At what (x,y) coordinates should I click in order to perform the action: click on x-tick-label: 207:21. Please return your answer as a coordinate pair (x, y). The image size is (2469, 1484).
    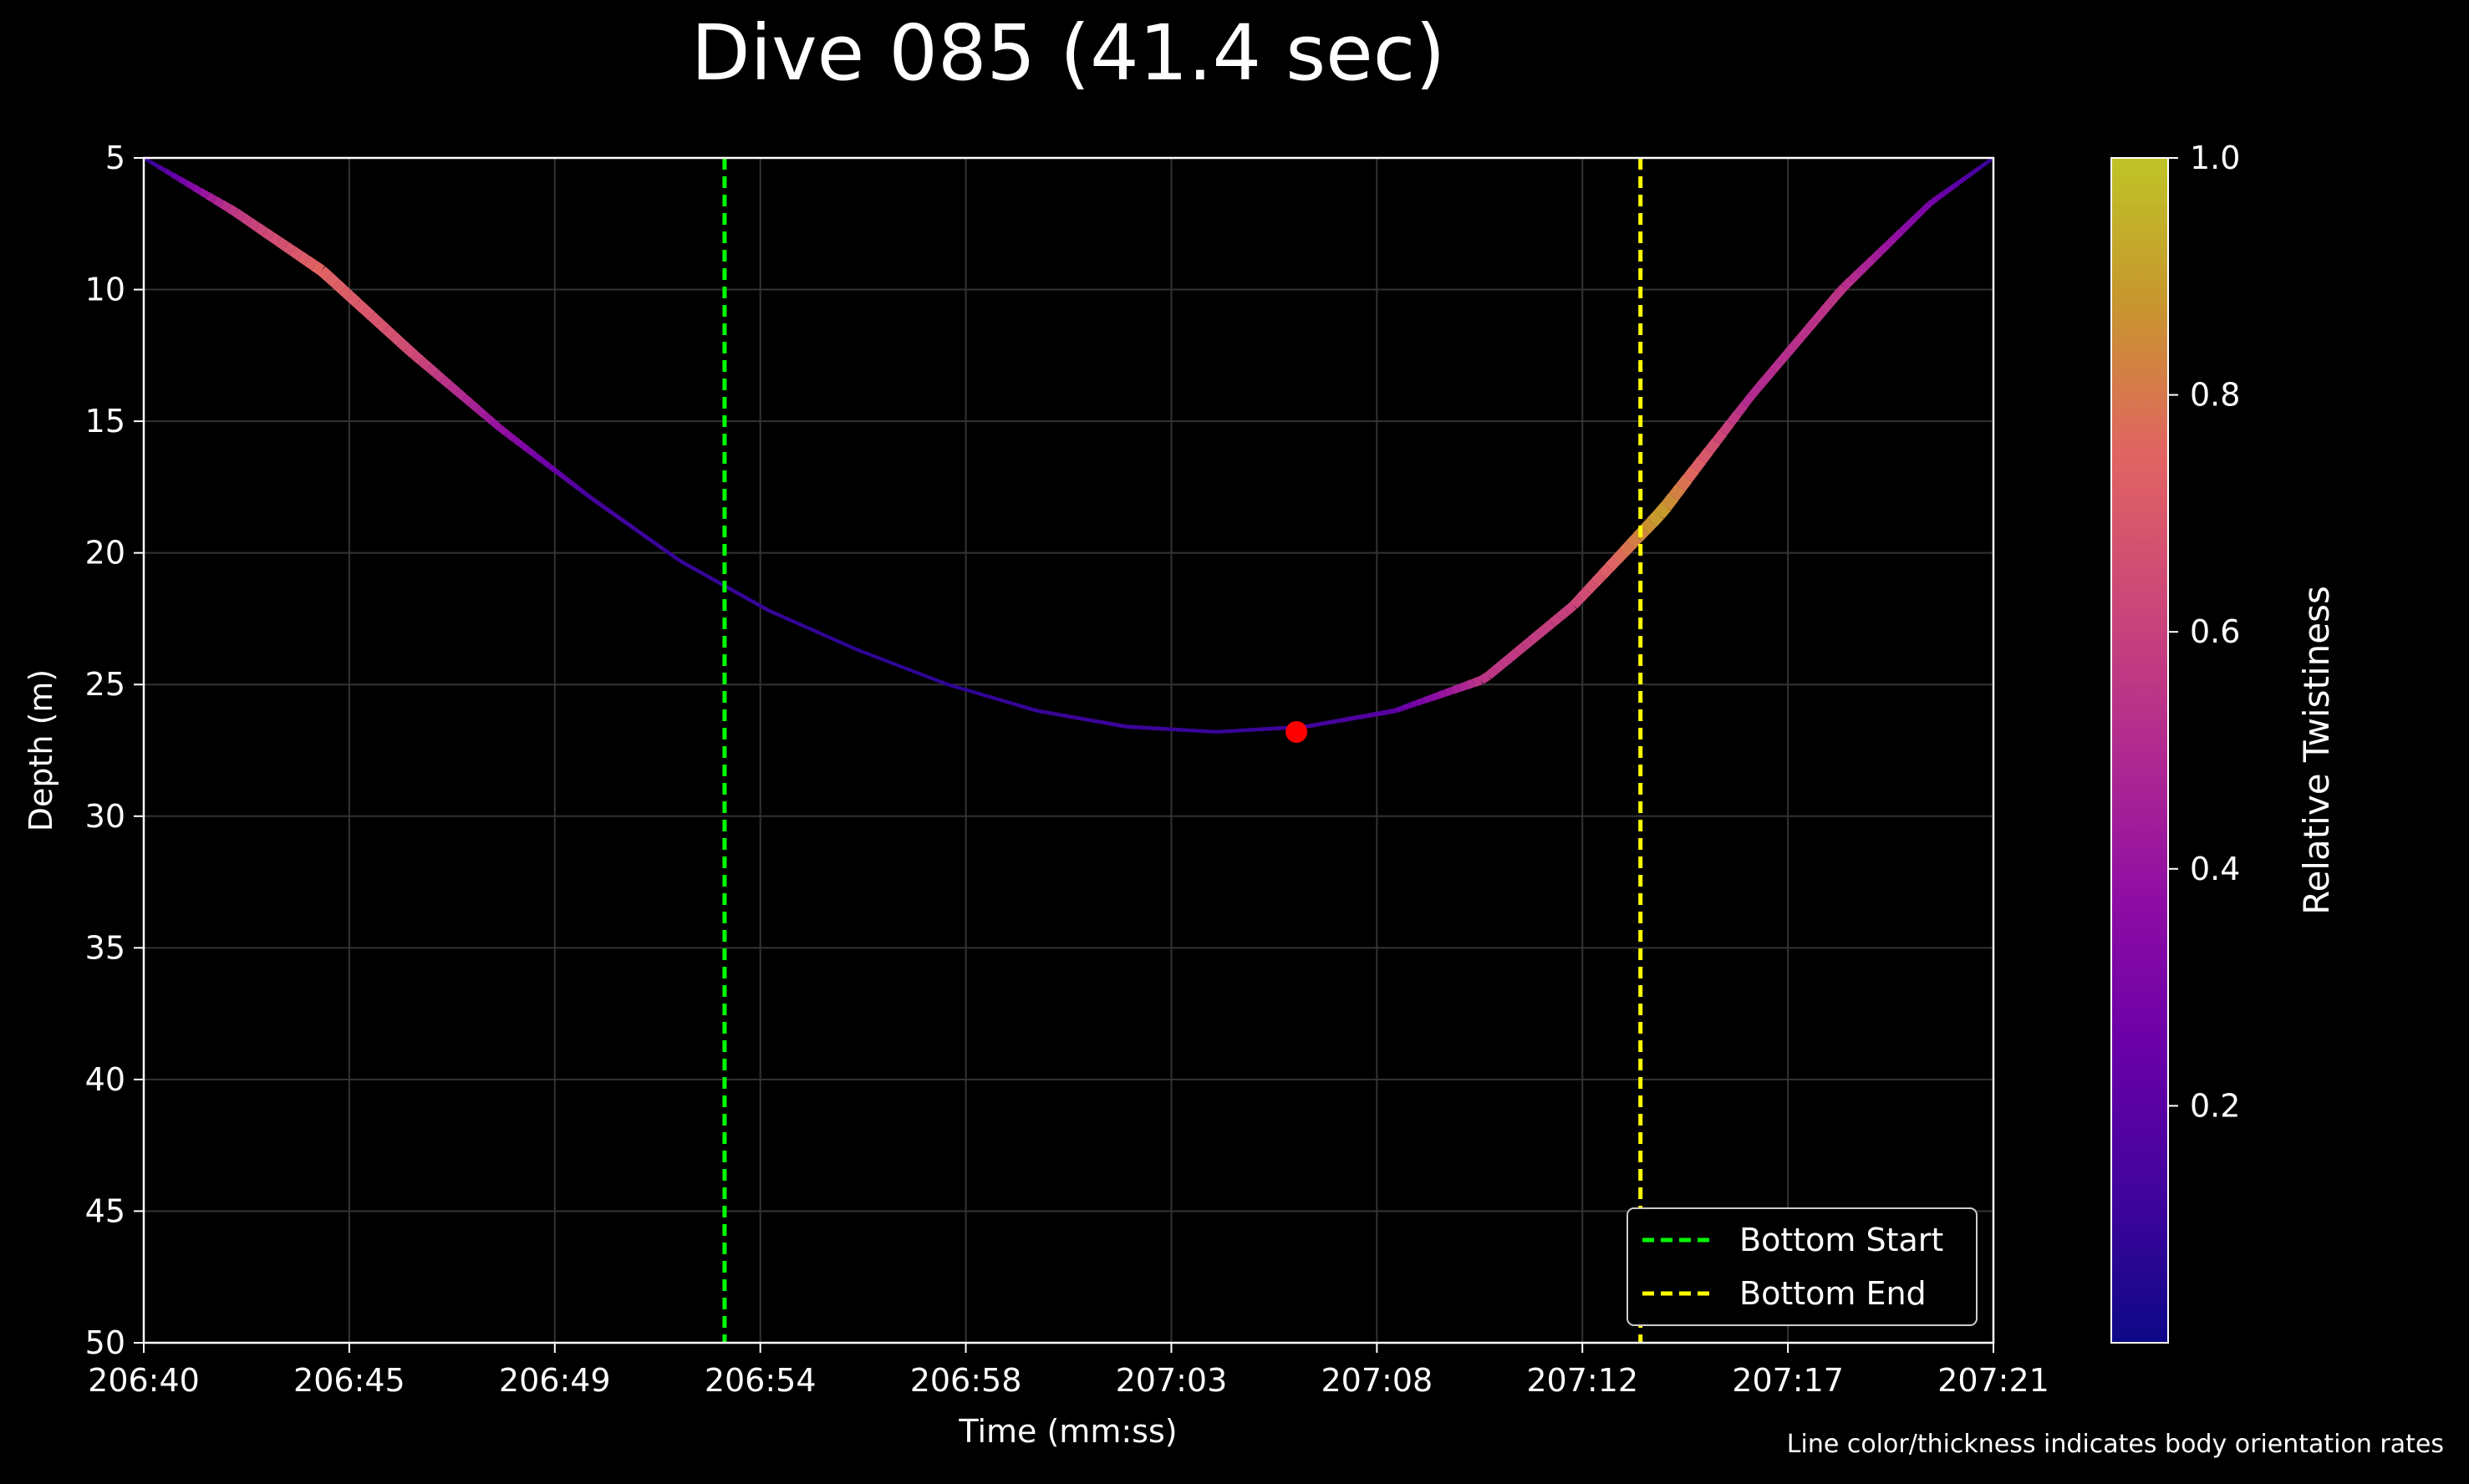
    Looking at the image, I should click on (1993, 1380).